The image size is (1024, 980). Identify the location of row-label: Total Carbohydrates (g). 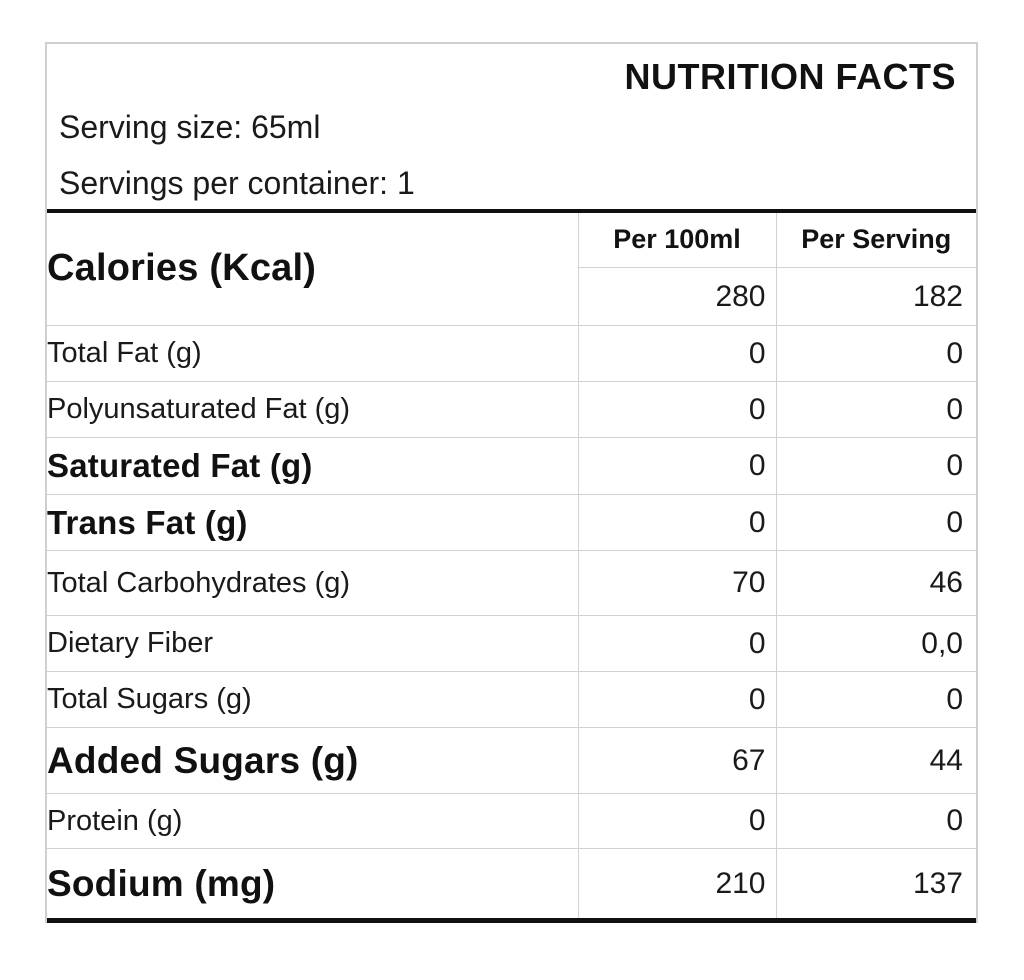
(313, 583).